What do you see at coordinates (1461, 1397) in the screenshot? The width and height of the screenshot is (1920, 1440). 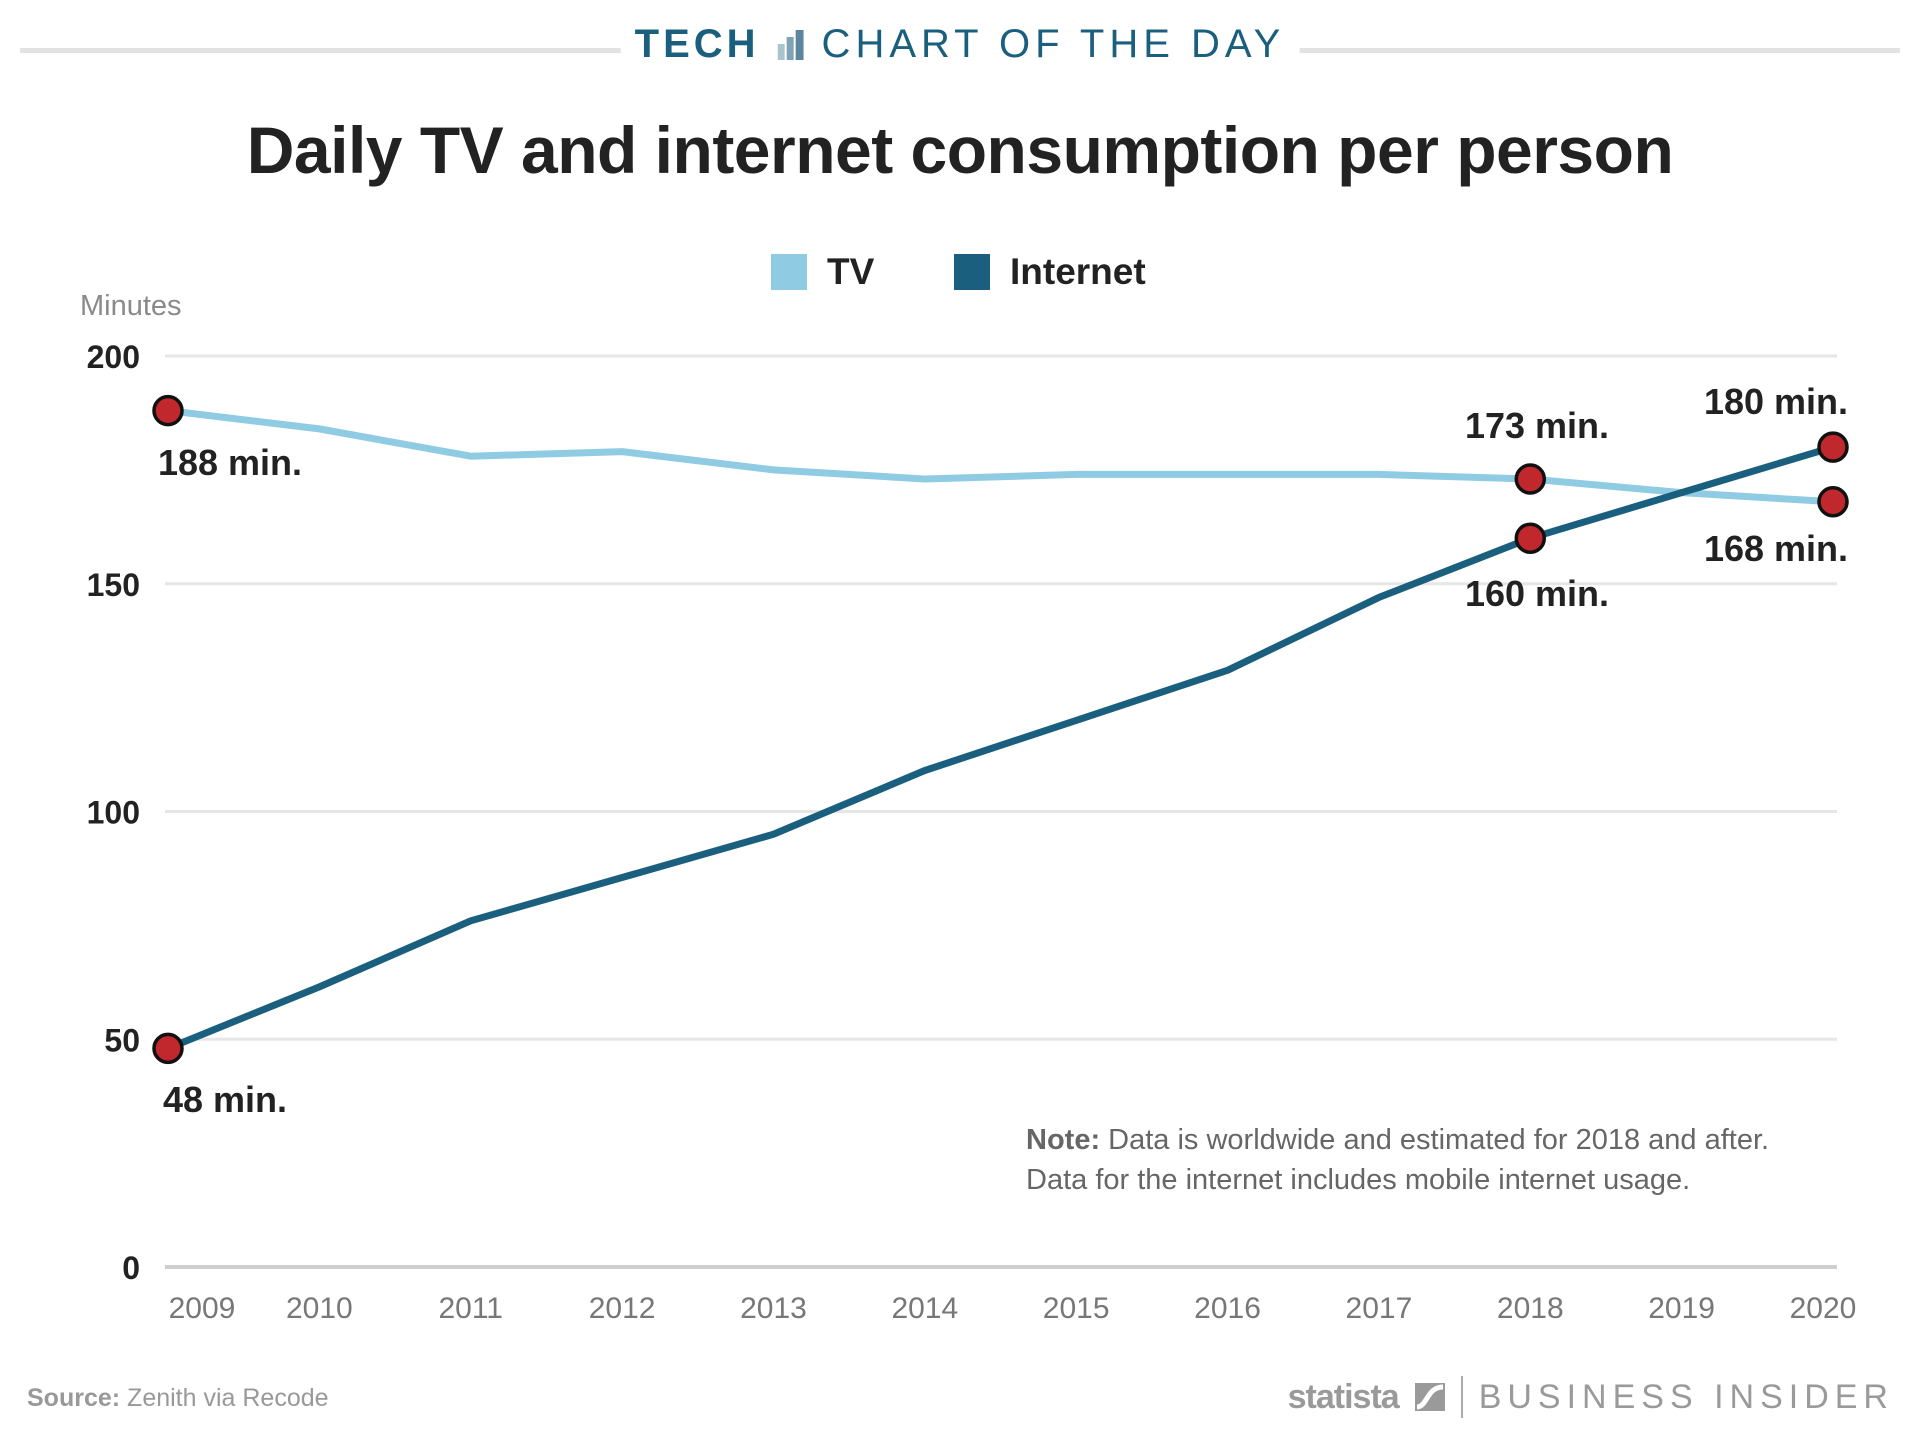 I see `logo-separator` at bounding box center [1461, 1397].